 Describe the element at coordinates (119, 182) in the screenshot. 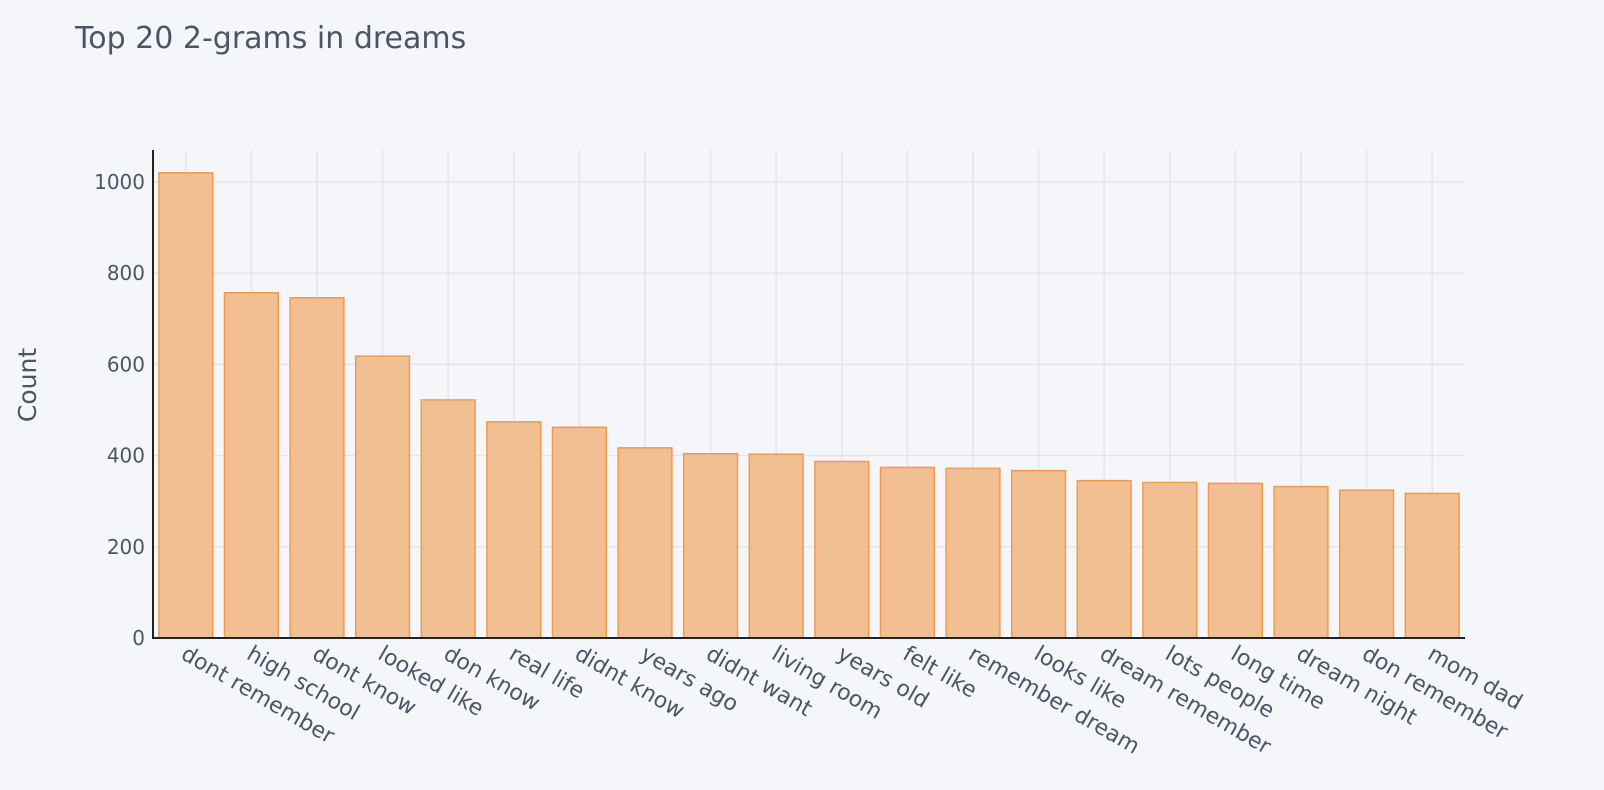

I see `y-tick-label: 1000` at that location.